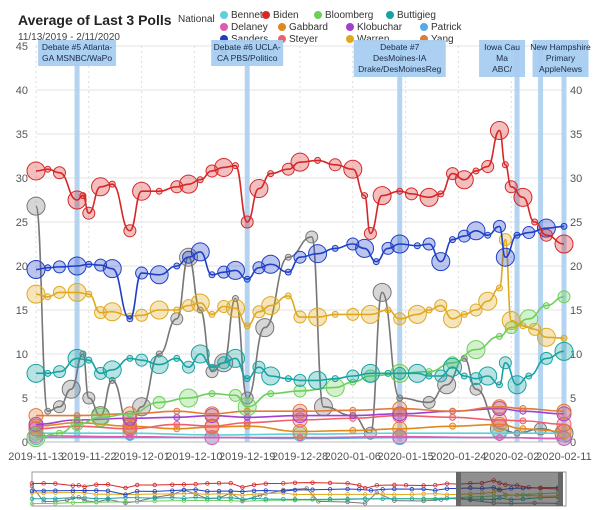 This screenshot has width=600, height=510. What do you see at coordinates (411, 15) in the screenshot?
I see `legend-item-buttigieg: Buttigieg` at bounding box center [411, 15].